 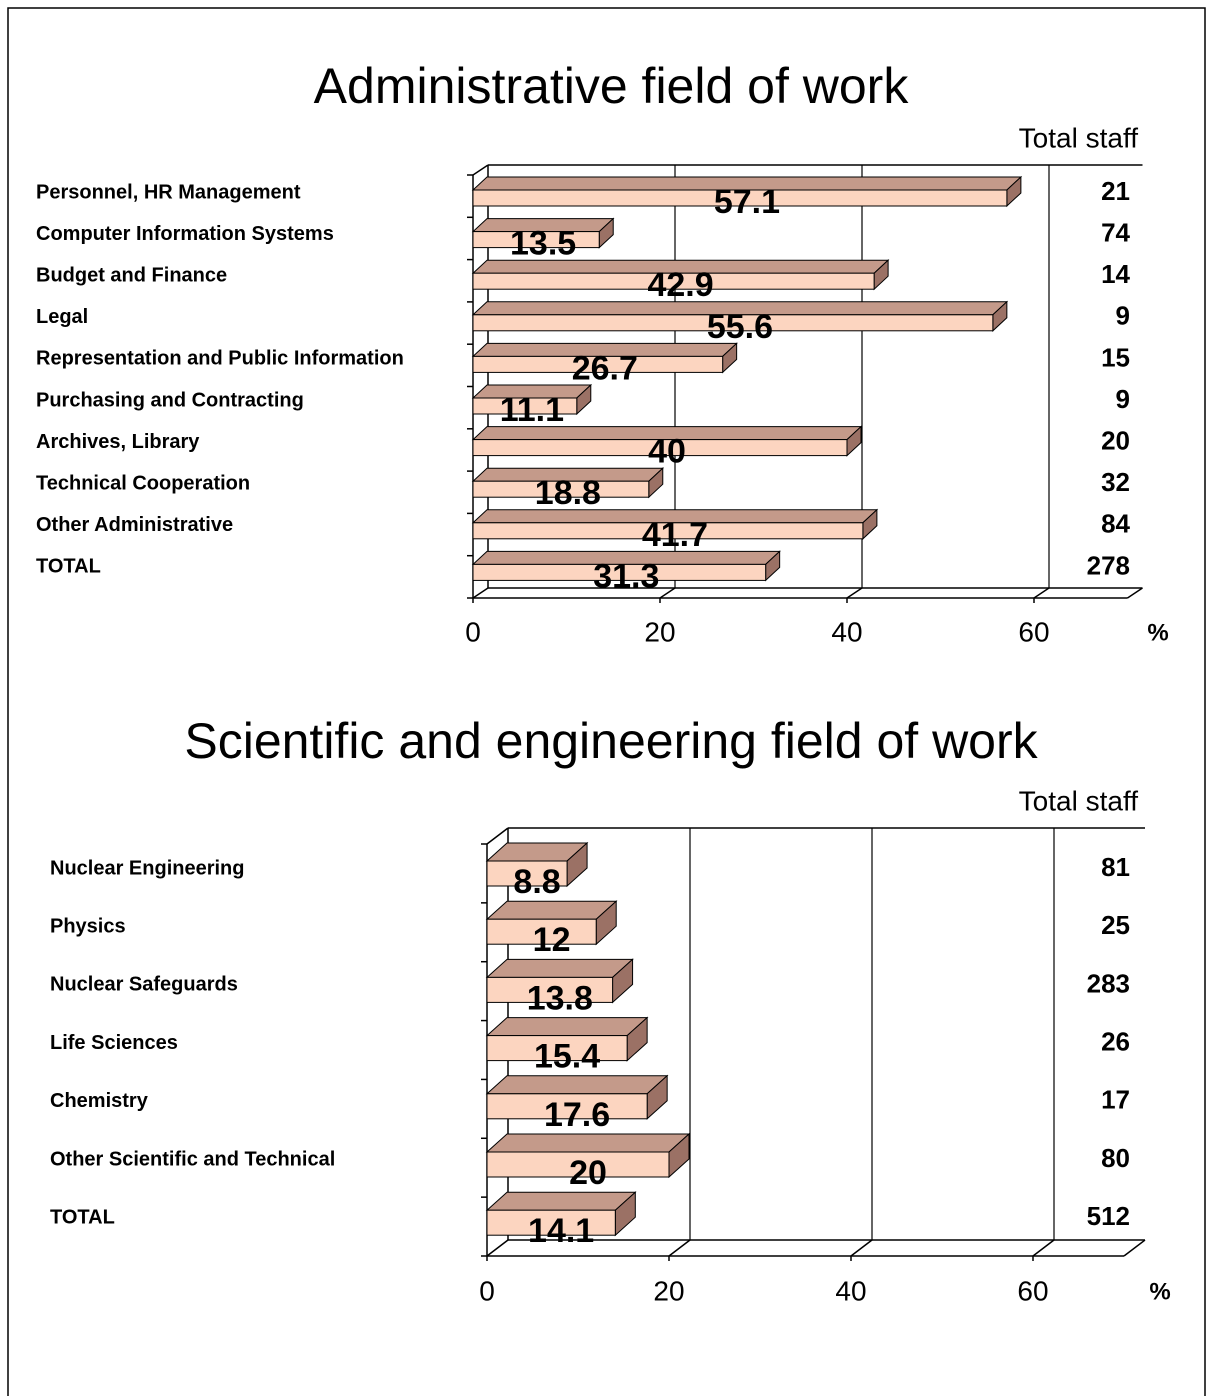 I want to click on total-staff: 84, so click(x=1115, y=524).